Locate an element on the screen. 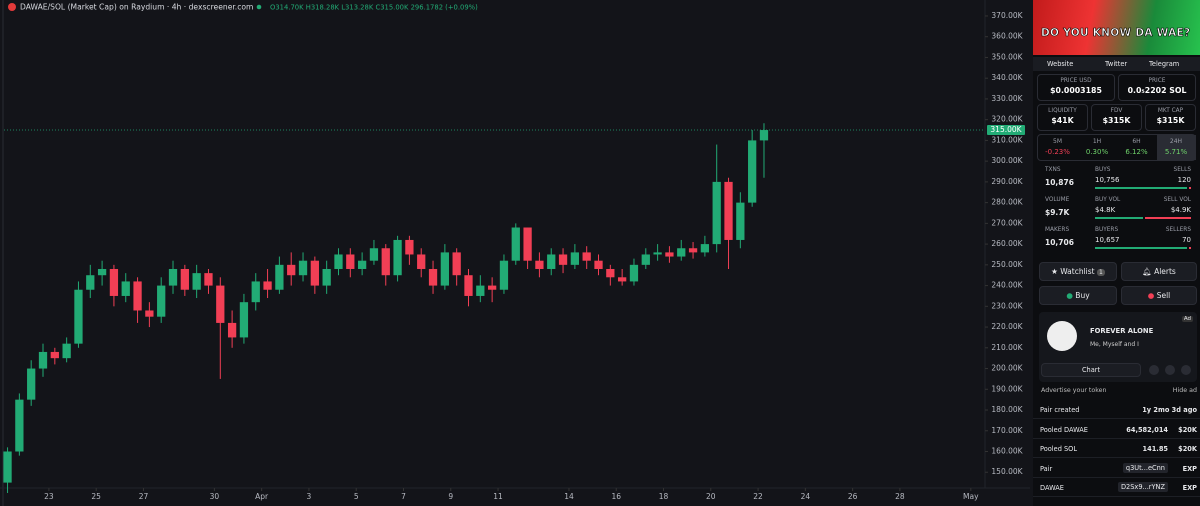 This screenshot has height=506, width=1200. fdv-label: FDV is located at coordinates (1116, 111).